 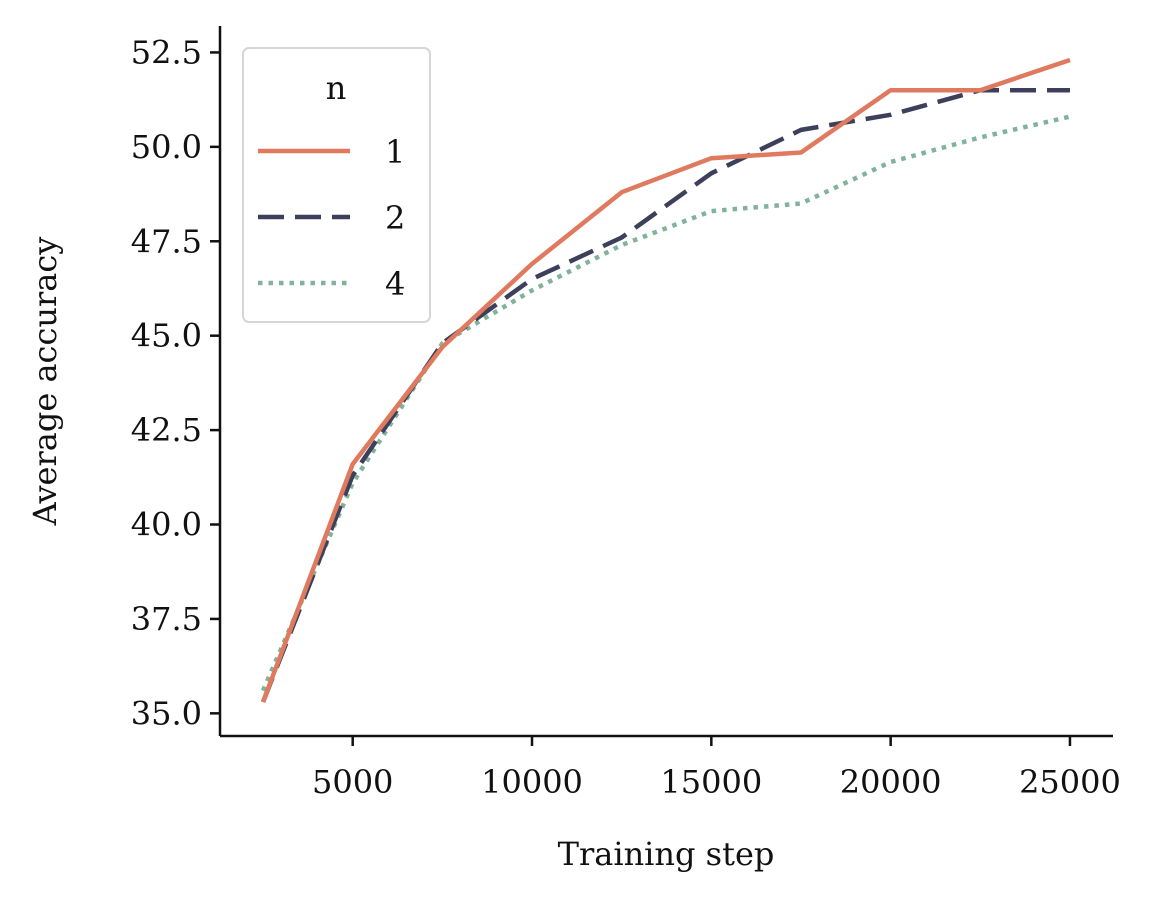 I want to click on y-tick-label: 35.0, so click(x=166, y=713).